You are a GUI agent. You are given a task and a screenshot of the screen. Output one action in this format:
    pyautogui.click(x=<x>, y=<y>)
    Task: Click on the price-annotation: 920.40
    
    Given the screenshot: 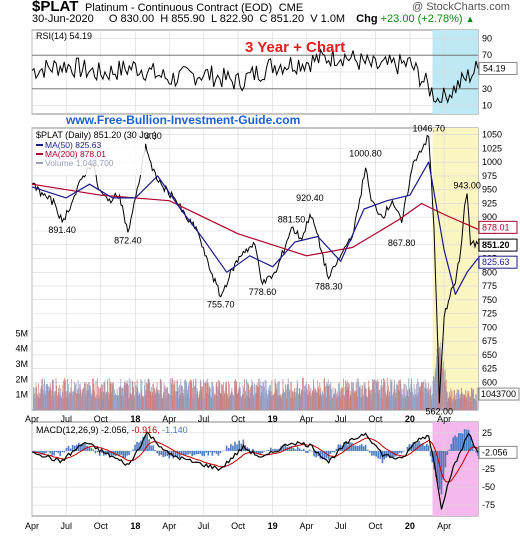 What is the action you would take?
    pyautogui.click(x=310, y=198)
    